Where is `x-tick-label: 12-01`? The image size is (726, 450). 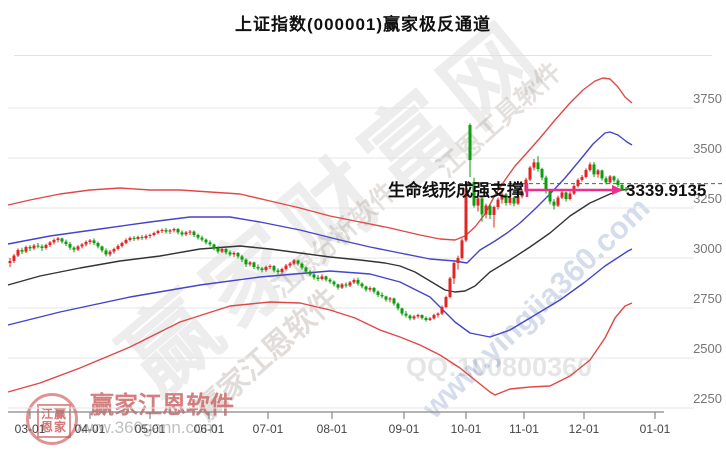
x-tick-label: 12-01 is located at coordinates (584, 429).